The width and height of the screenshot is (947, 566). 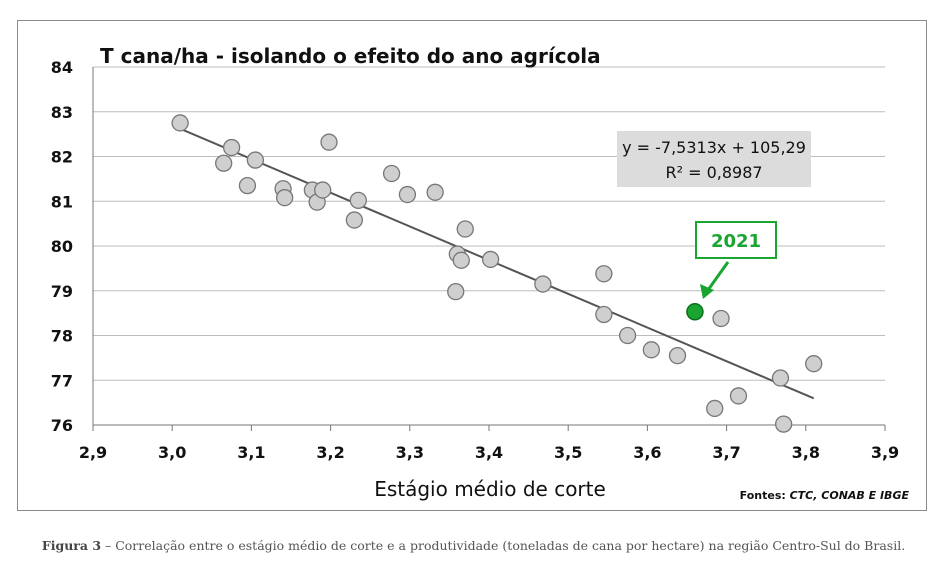 What do you see at coordinates (71, 545) in the screenshot?
I see `caption-label: Figura 3` at bounding box center [71, 545].